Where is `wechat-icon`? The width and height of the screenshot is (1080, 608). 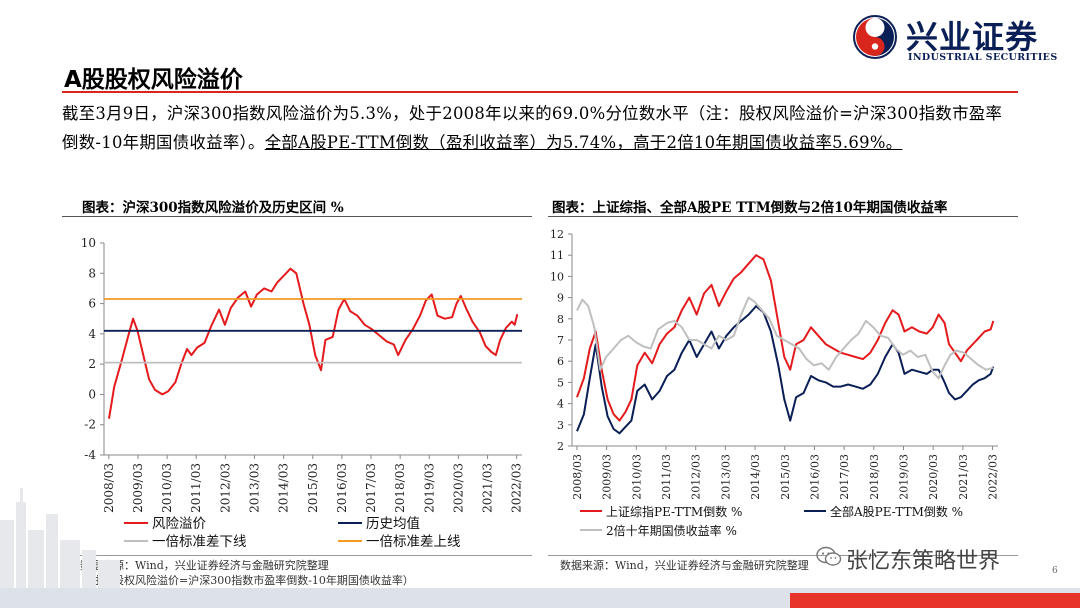 wechat-icon is located at coordinates (829, 556).